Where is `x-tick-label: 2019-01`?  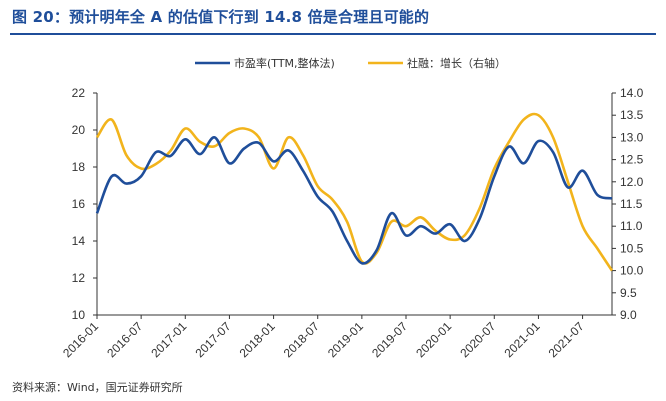
x-tick-label: 2019-01 is located at coordinates (345, 339).